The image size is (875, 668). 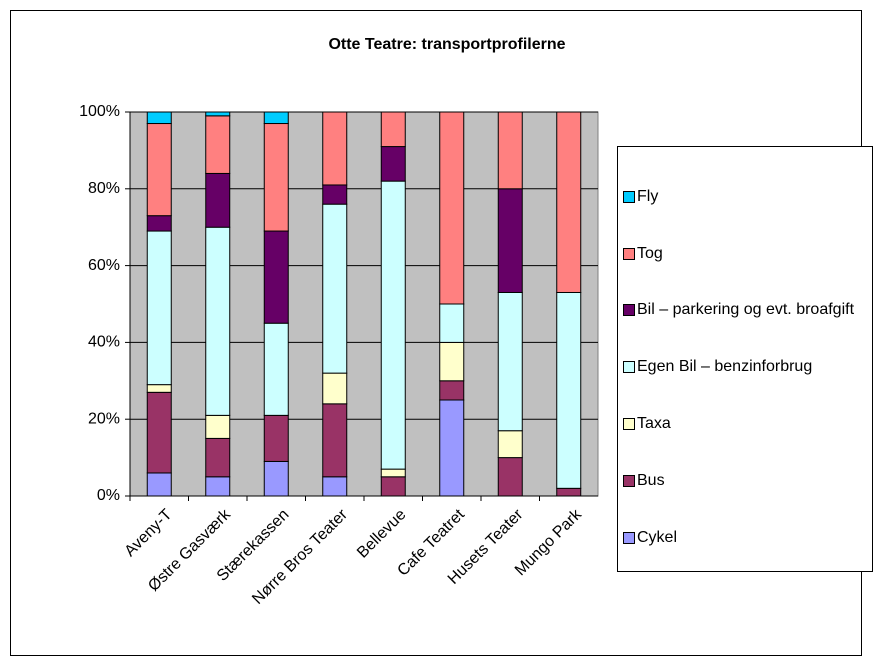 What do you see at coordinates (99, 111) in the screenshot?
I see `y-tick-label: 100%` at bounding box center [99, 111].